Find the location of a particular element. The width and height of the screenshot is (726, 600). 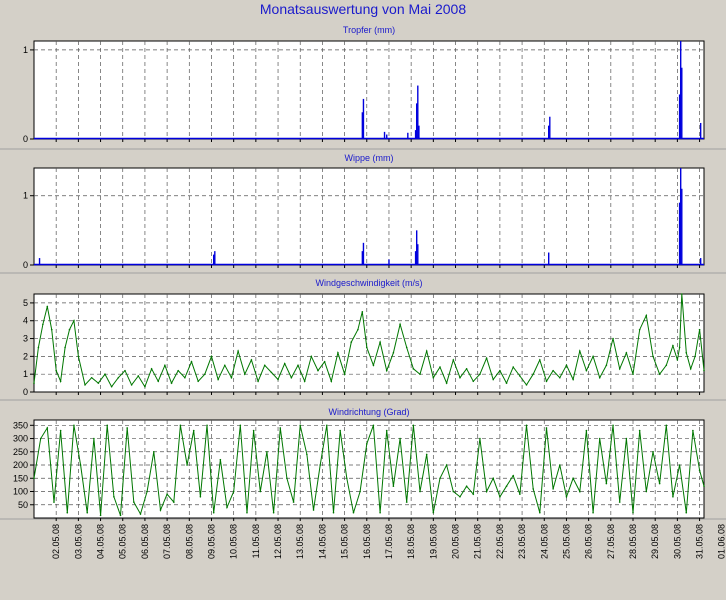

y-tick-label: 150 is located at coordinates (20, 478).